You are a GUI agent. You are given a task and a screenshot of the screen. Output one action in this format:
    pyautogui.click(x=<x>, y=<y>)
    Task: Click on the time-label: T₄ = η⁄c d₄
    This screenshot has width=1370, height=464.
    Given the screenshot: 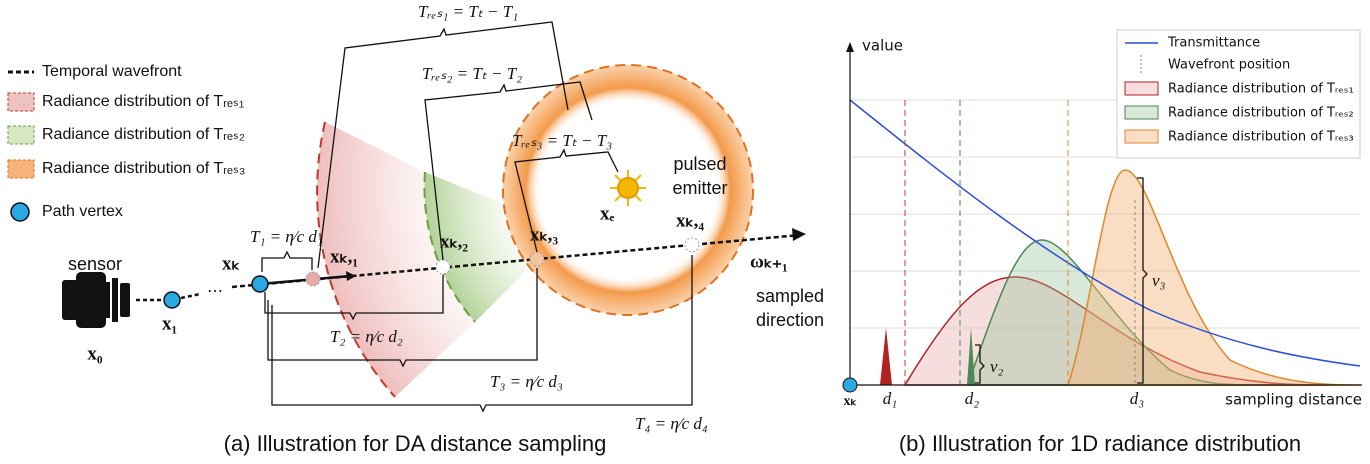 What is the action you would take?
    pyautogui.click(x=671, y=423)
    